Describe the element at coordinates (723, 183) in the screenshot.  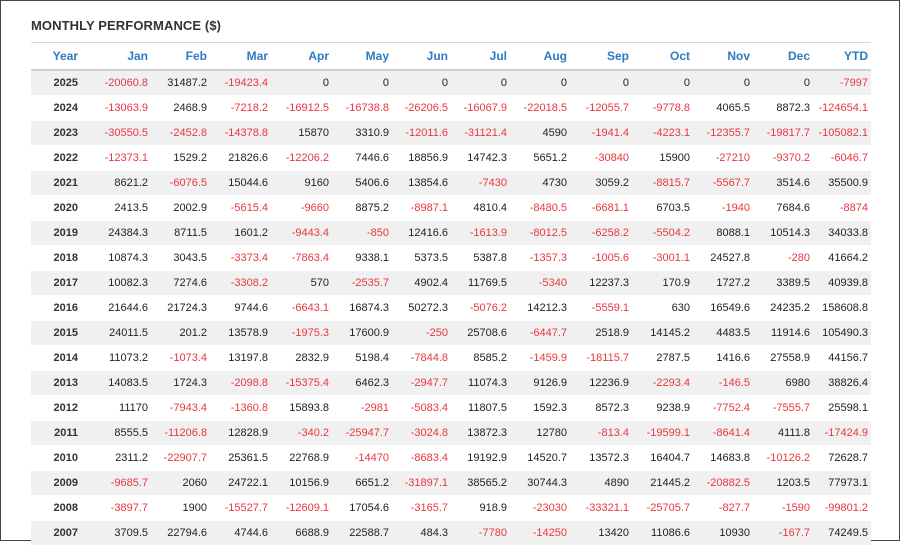
I see `value-cell-nov: -5567.7` at that location.